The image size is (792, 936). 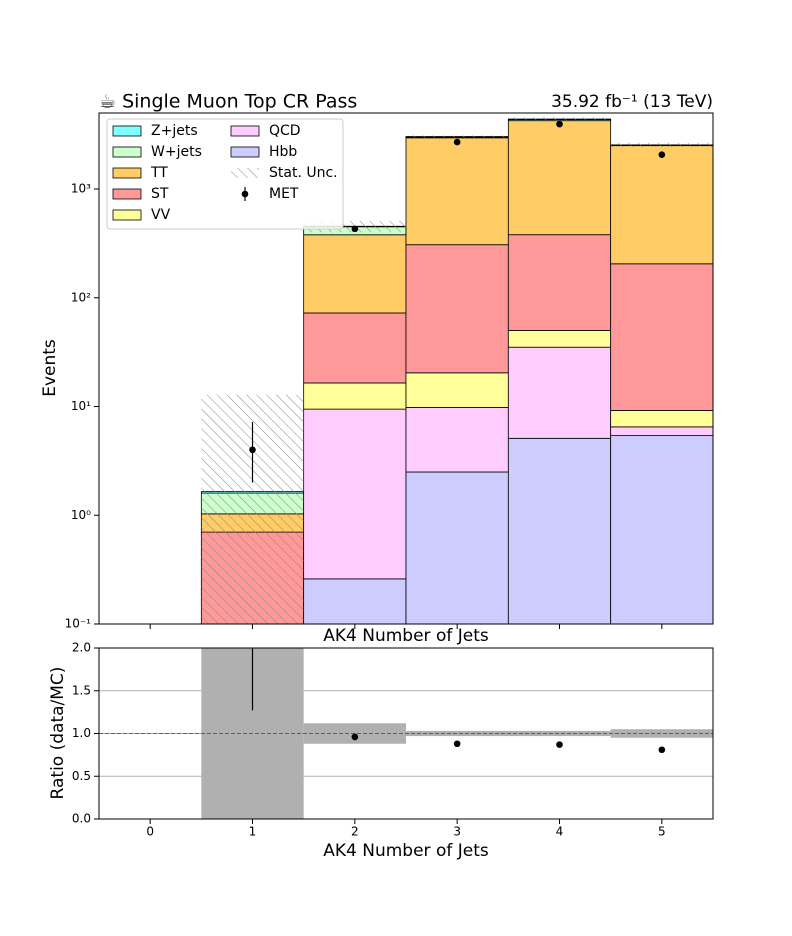 What do you see at coordinates (228, 102) in the screenshot?
I see `chart-title: ☕ Single Muon Top CR Pass` at bounding box center [228, 102].